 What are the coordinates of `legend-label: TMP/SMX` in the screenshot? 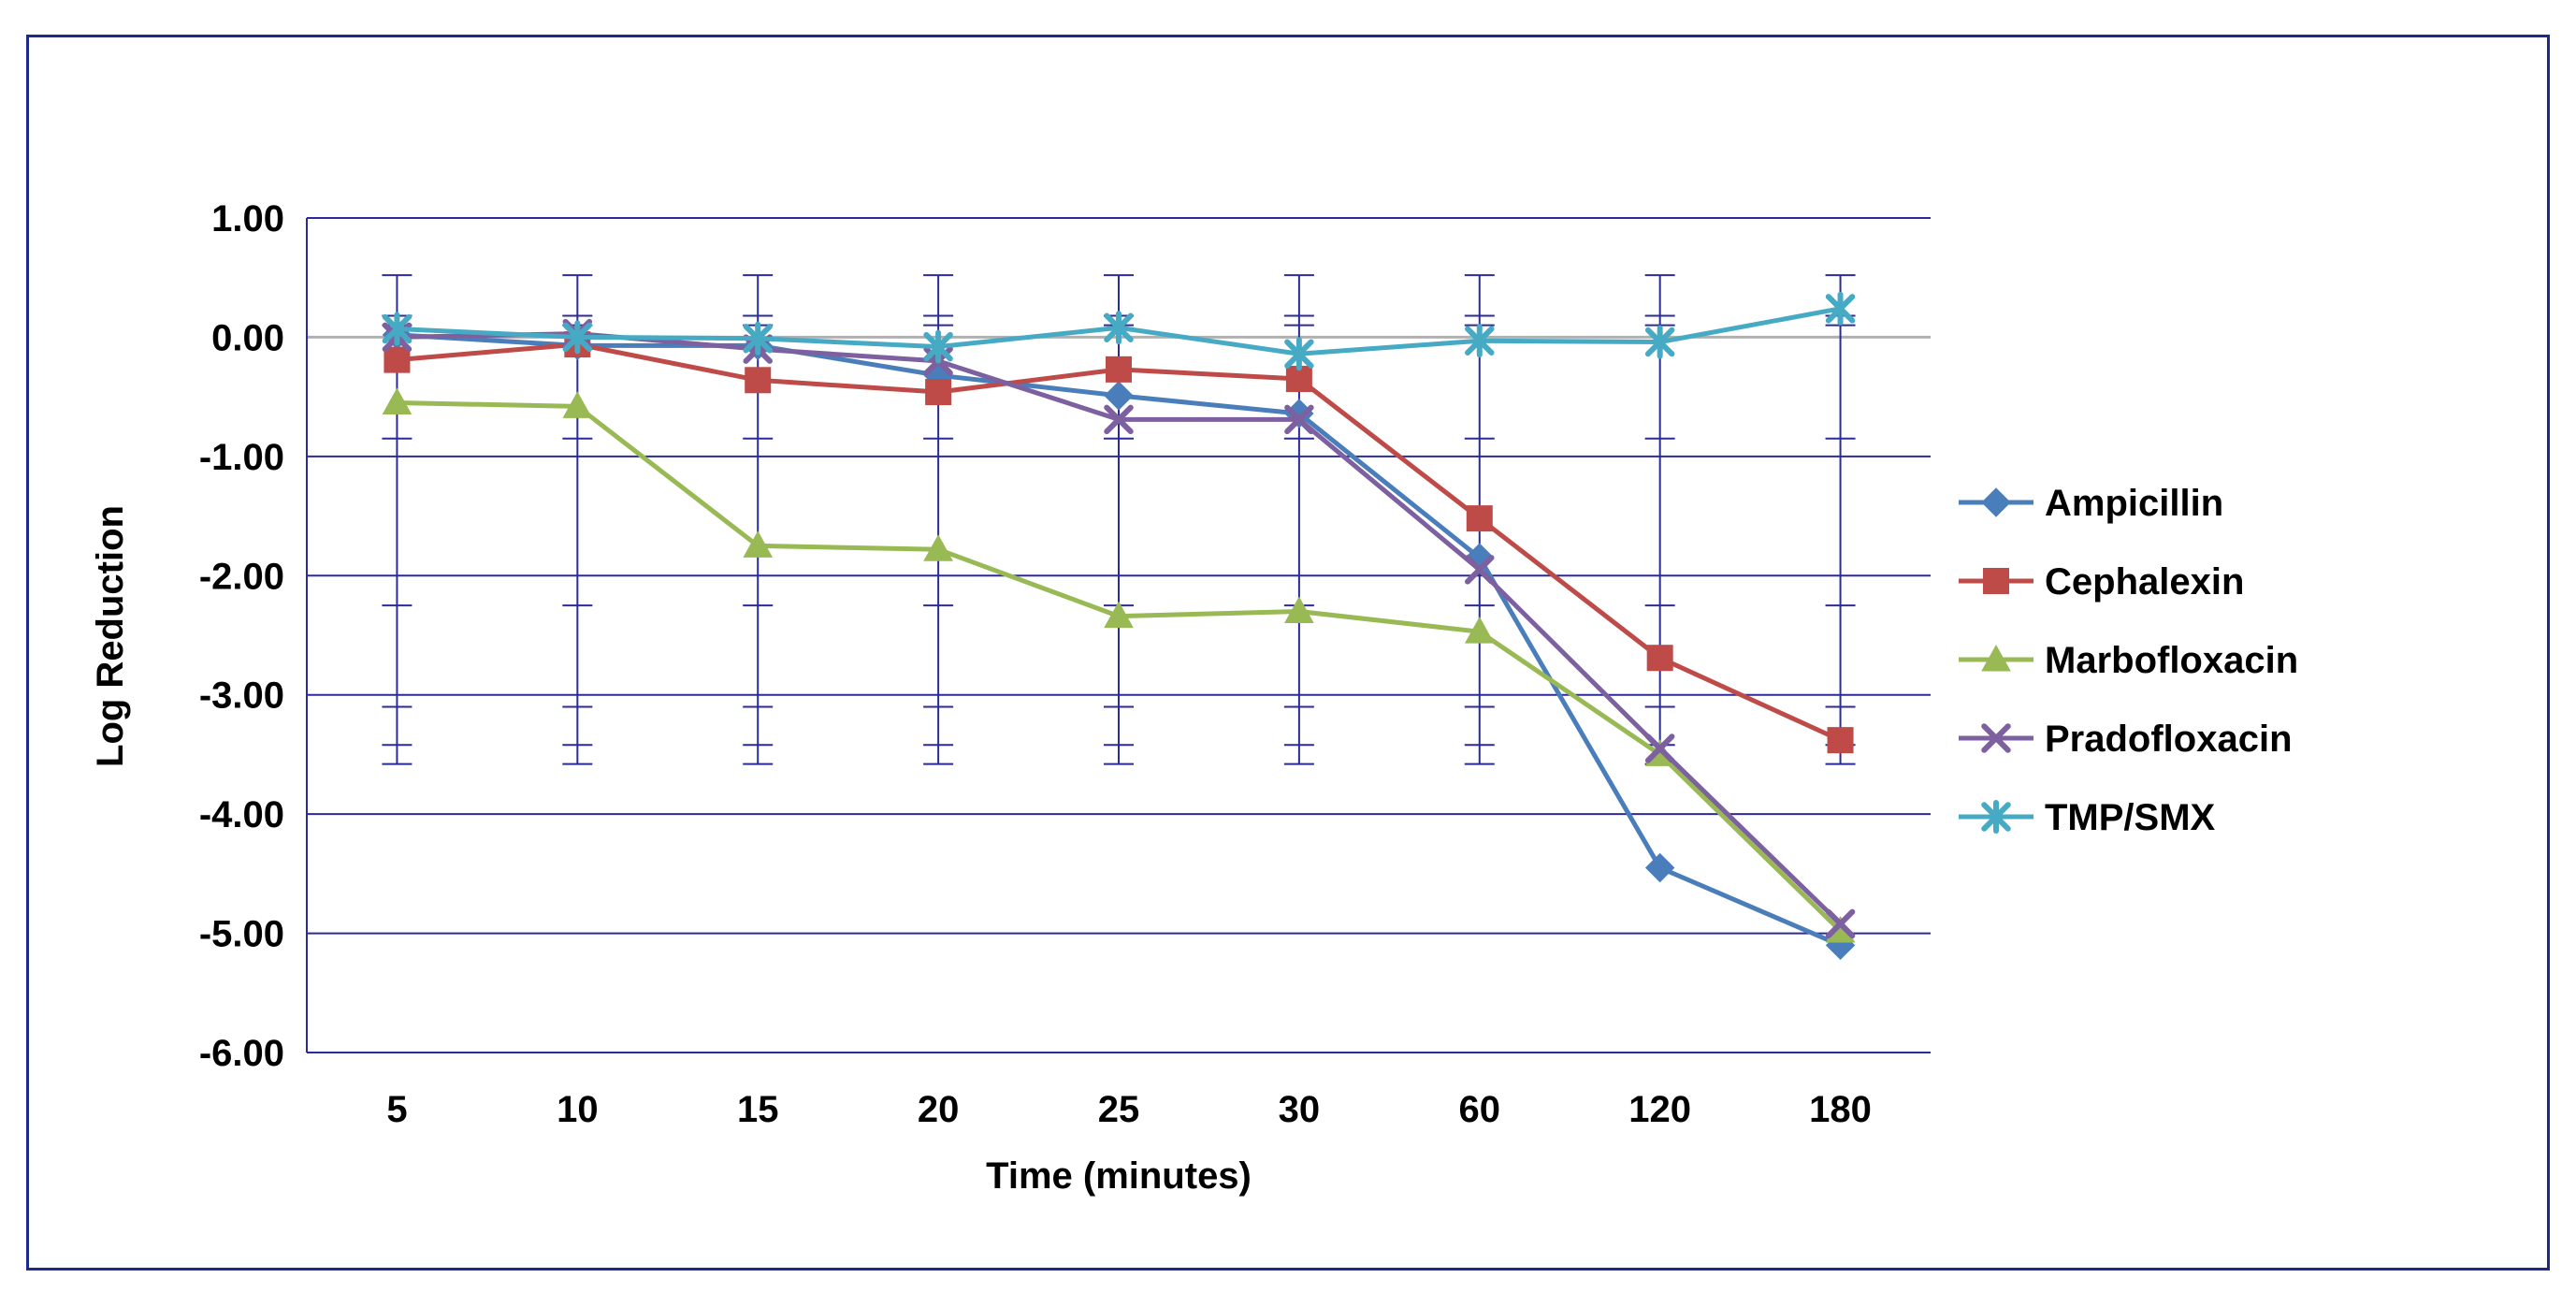 It's located at (2130, 817).